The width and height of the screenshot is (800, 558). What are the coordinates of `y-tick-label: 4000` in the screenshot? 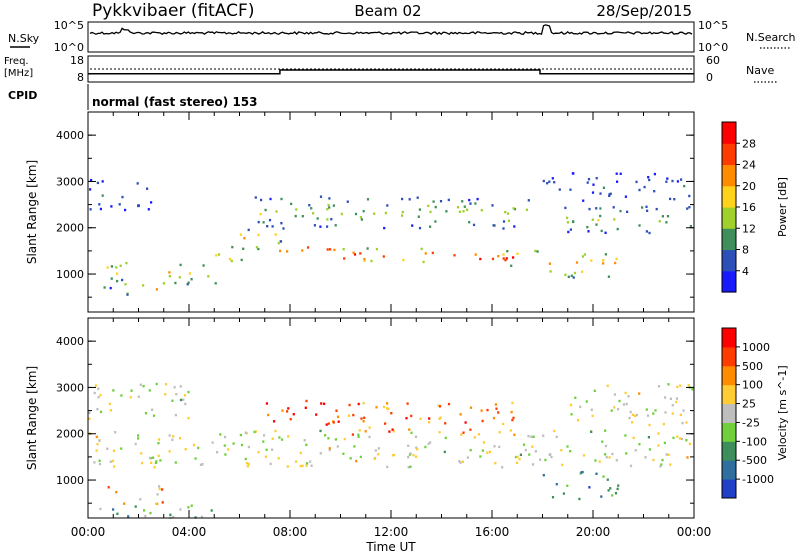 It's located at (70, 135).